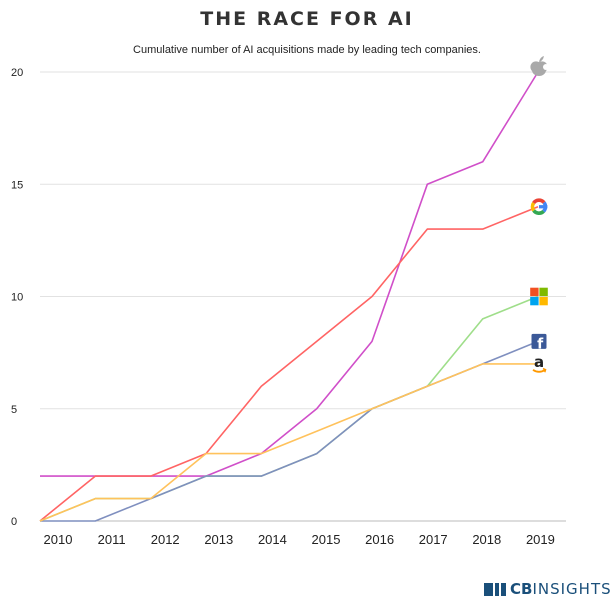 The width and height of the screenshot is (614, 608). I want to click on chart-title: THE RACE FOR AI, so click(307, 19).